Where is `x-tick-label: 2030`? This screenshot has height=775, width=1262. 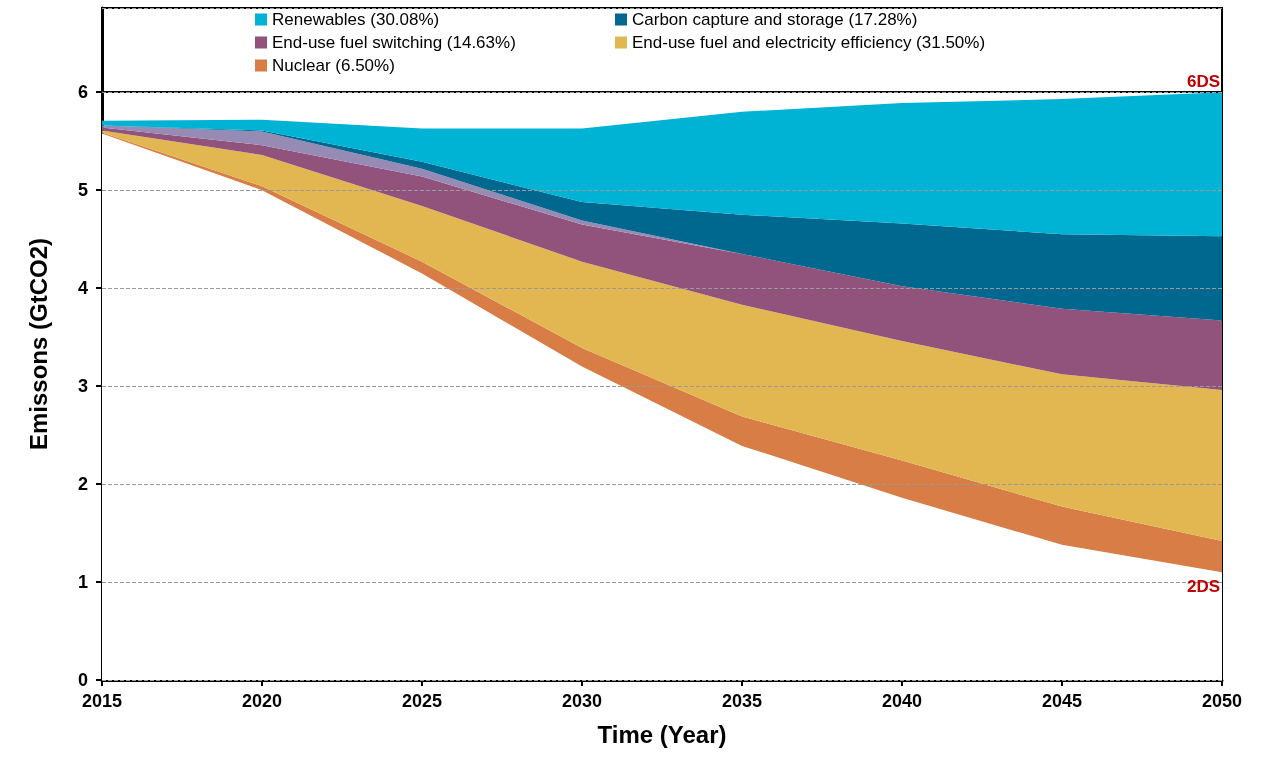 x-tick-label: 2030 is located at coordinates (582, 701).